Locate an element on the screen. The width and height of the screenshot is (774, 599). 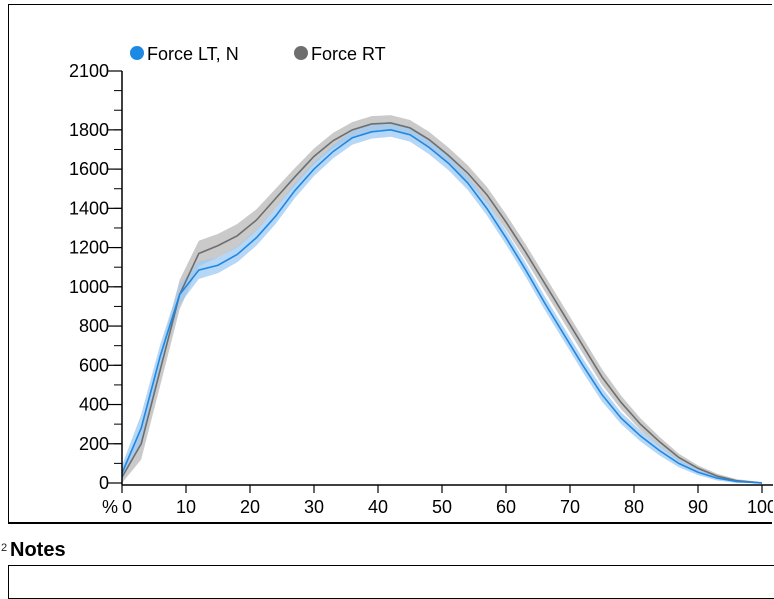
x-tick-label: 40 is located at coordinates (378, 507).